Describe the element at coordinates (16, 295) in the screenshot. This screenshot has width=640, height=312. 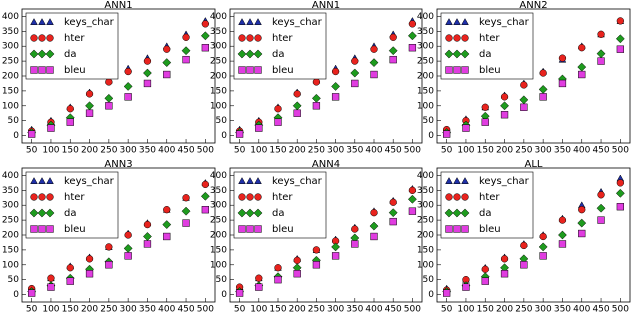
I see `y-tick-label: 0` at that location.